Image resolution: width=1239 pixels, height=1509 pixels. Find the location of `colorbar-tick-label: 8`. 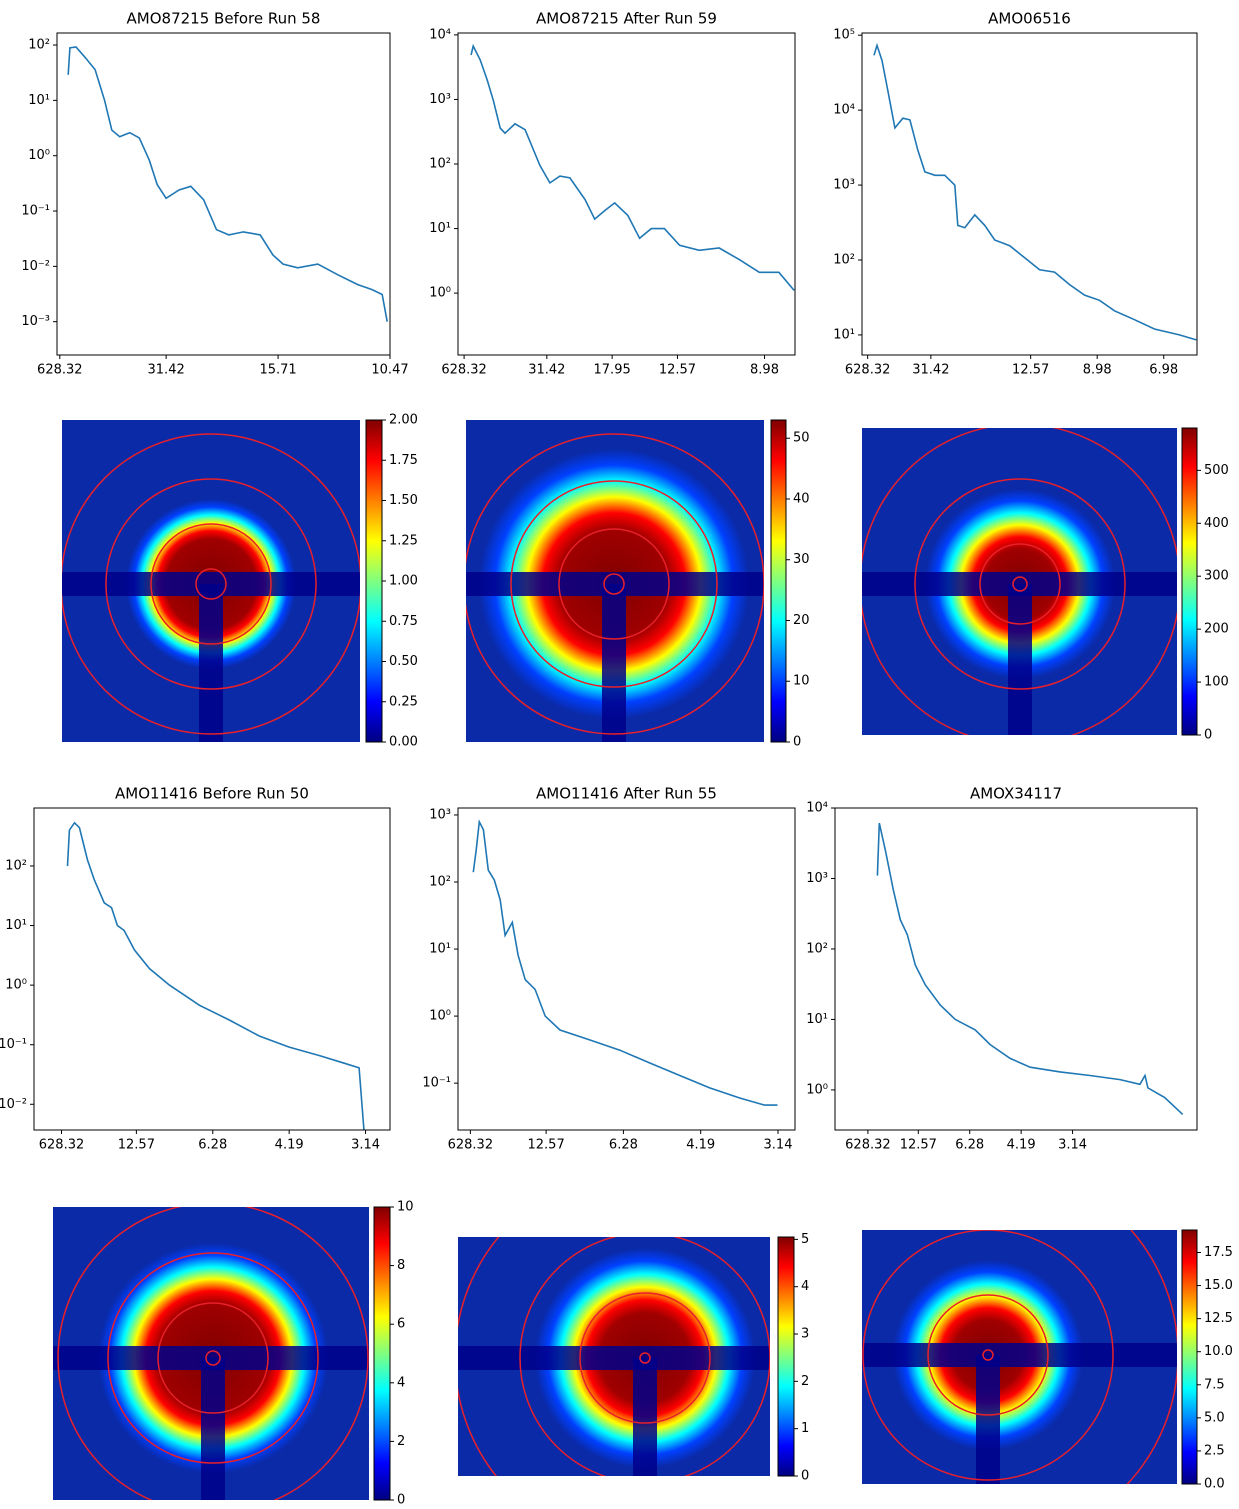

colorbar-tick-label: 8 is located at coordinates (401, 1265).